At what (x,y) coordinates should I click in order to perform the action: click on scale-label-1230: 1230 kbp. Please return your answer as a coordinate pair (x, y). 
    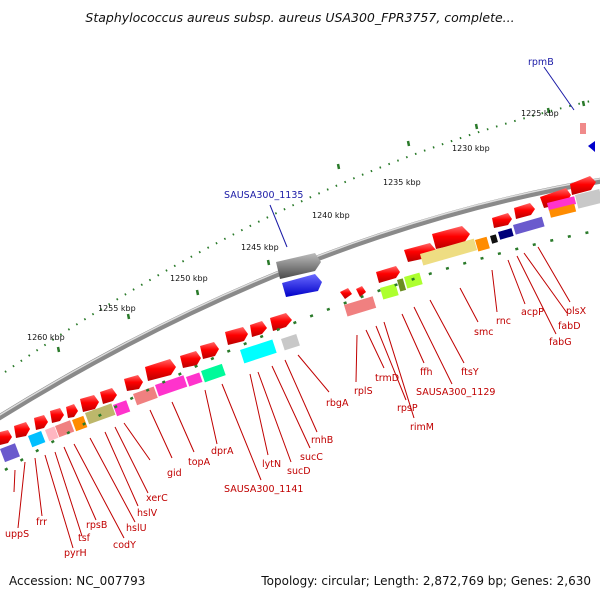
    Looking at the image, I should click on (471, 148).